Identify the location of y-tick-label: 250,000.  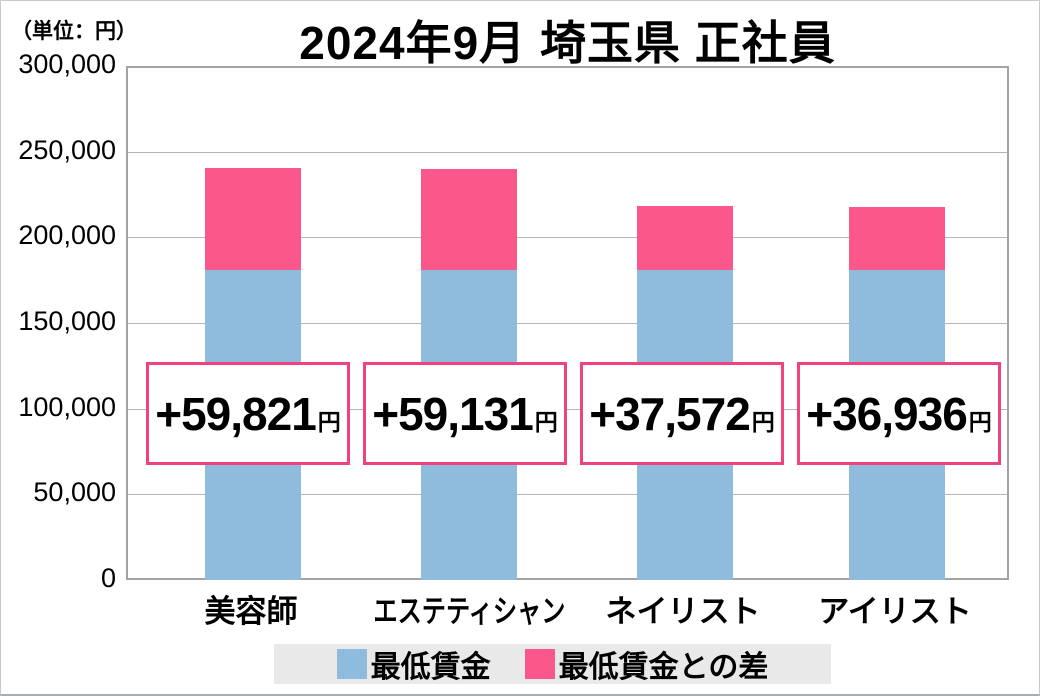
(67, 149).